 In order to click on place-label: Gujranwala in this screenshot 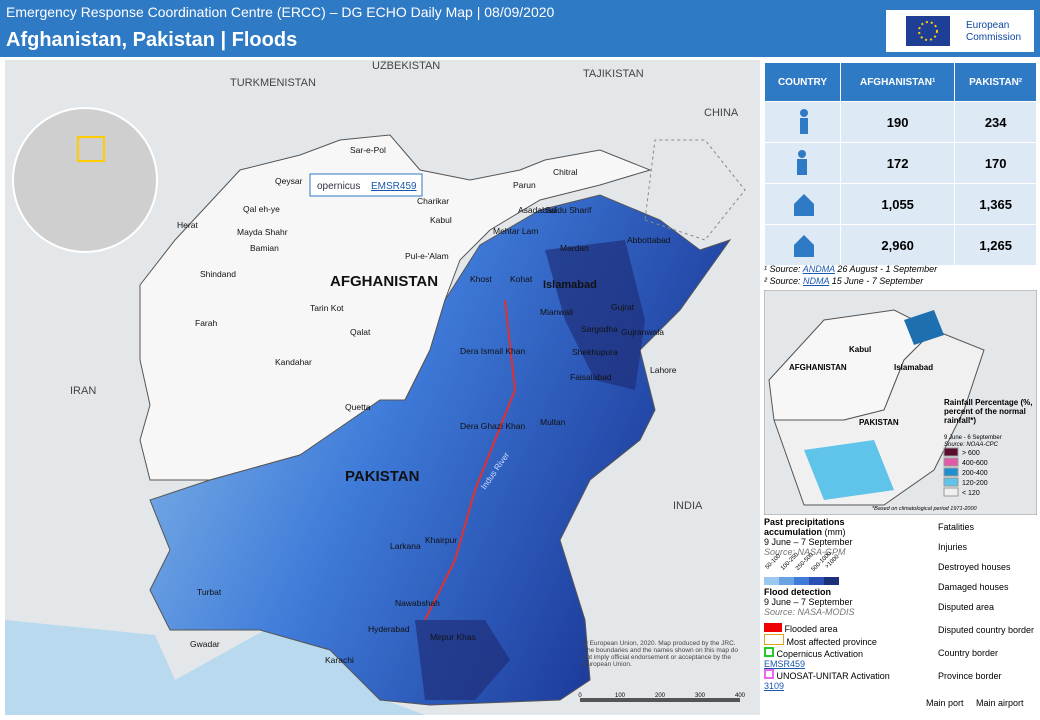, I will do `click(642, 332)`.